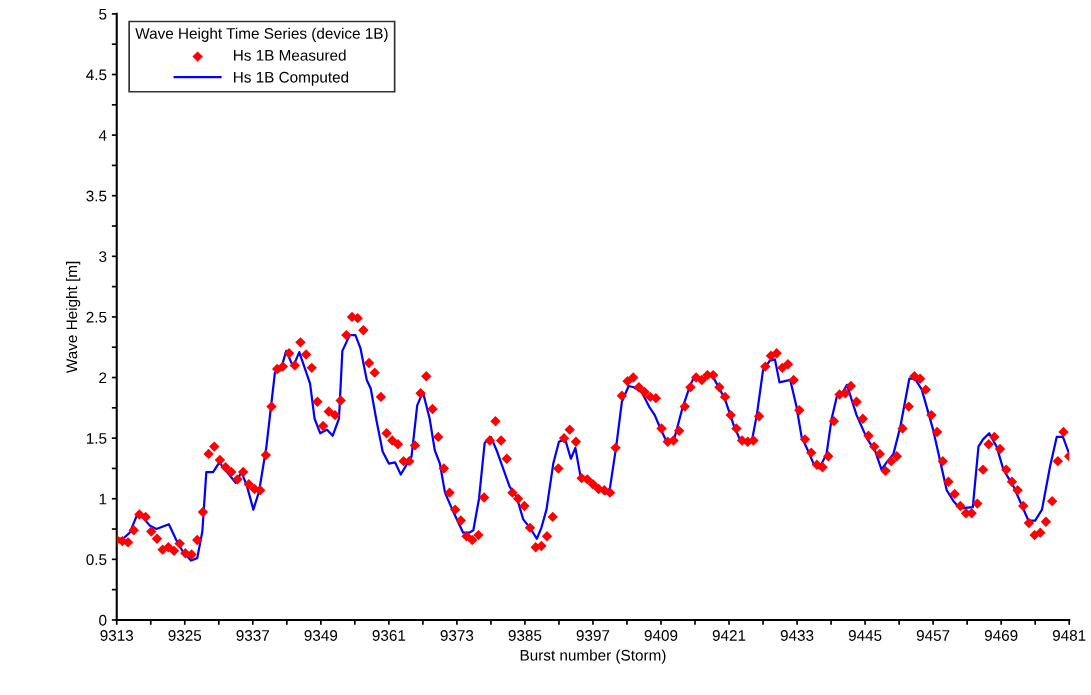 This screenshot has height=695, width=1091. What do you see at coordinates (389, 635) in the screenshot?
I see `x-tick-label: 9361` at bounding box center [389, 635].